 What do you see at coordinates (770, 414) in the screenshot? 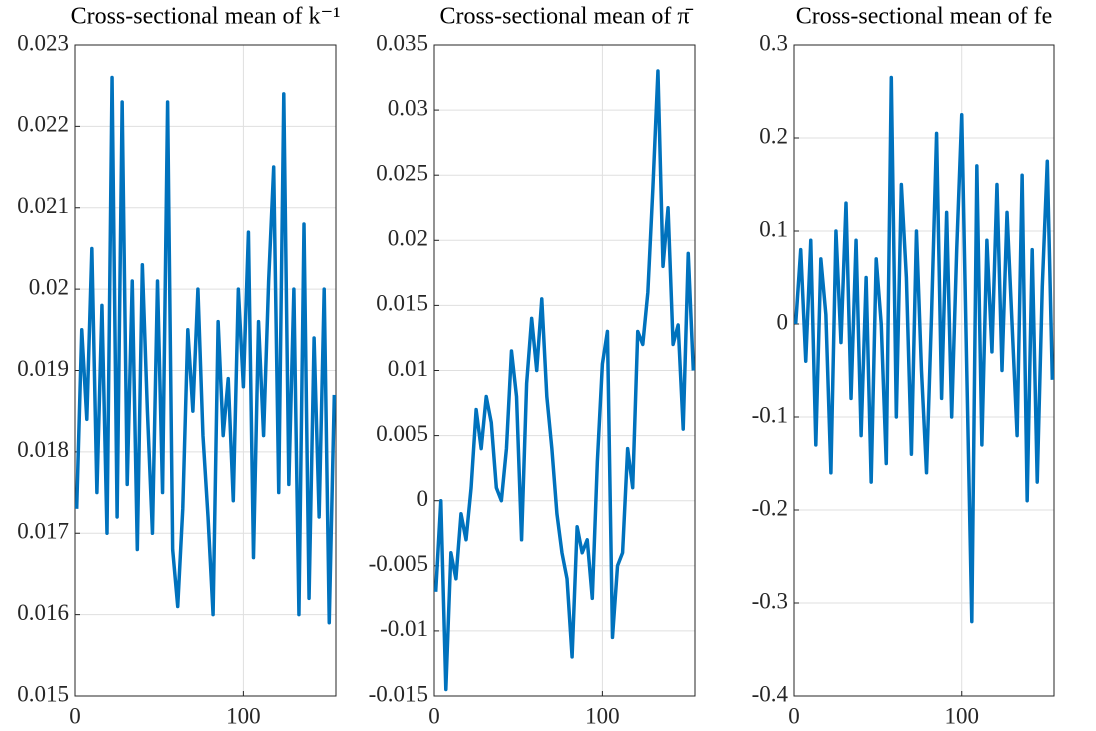
I see `y-tick-label: -0.1` at bounding box center [770, 414].